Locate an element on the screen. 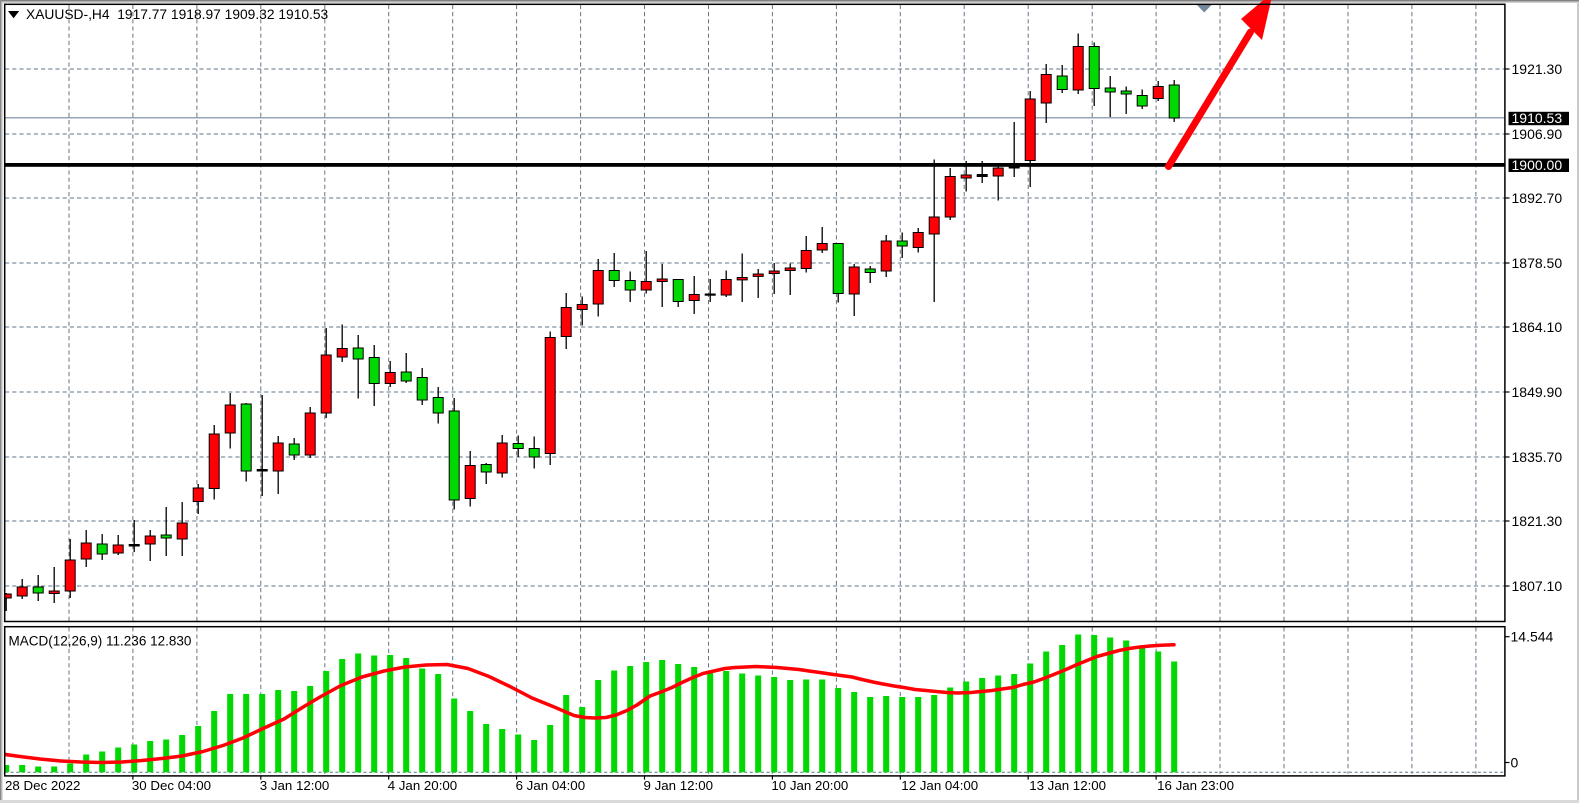 This screenshot has height=803, width=1579. svg-text: 1906.90 is located at coordinates (1537, 134).